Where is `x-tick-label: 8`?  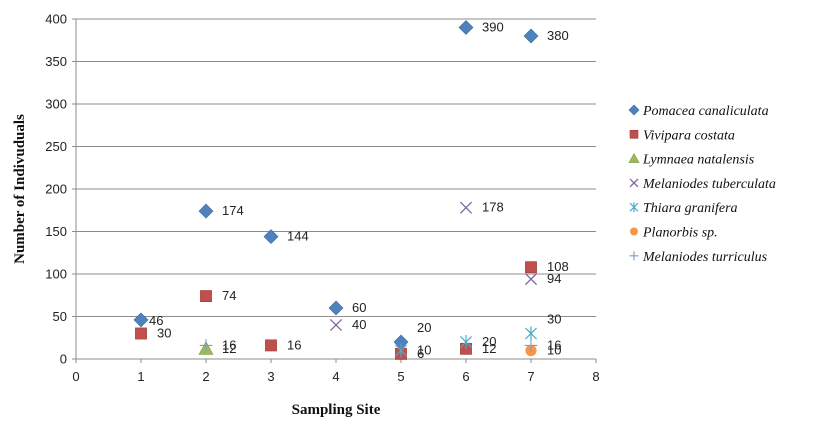 x-tick-label: 8 is located at coordinates (595, 376).